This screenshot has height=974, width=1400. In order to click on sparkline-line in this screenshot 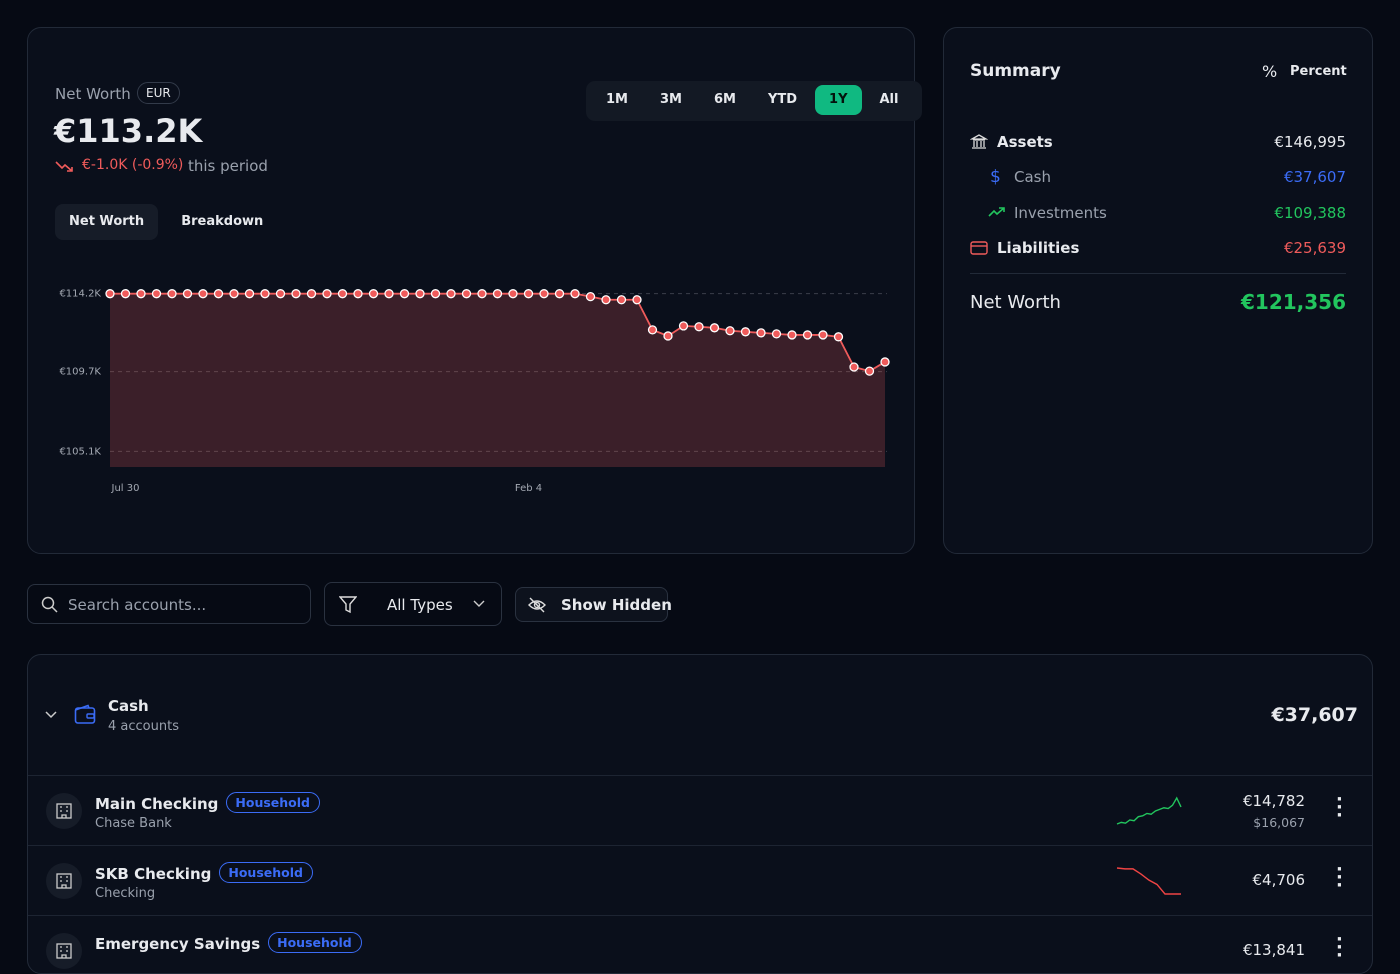, I will do `click(1148, 881)`.